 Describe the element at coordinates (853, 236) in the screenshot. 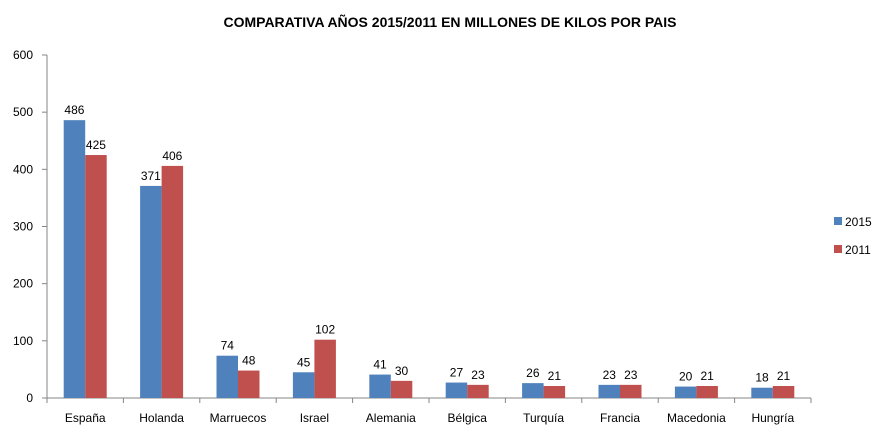

I see `legend: 2015 2011` at that location.